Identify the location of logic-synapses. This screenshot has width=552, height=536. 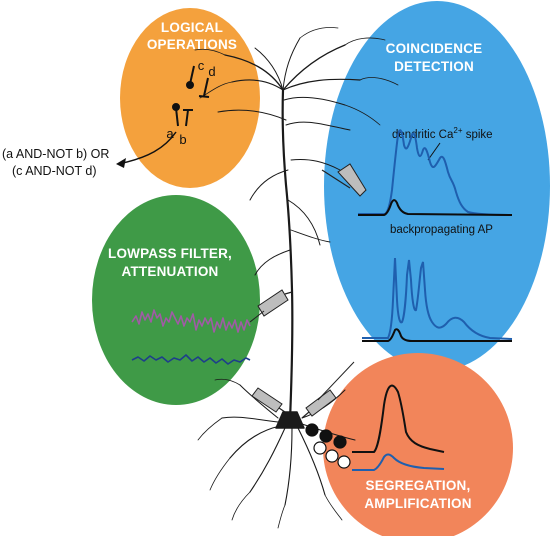
(191, 96).